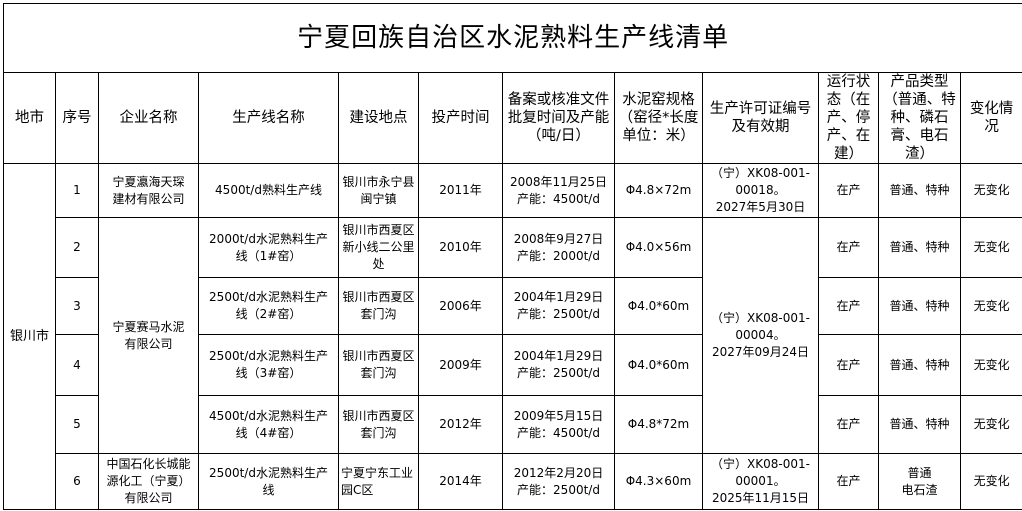  Describe the element at coordinates (29, 336) in the screenshot. I see `city-cell: 银川市` at that location.